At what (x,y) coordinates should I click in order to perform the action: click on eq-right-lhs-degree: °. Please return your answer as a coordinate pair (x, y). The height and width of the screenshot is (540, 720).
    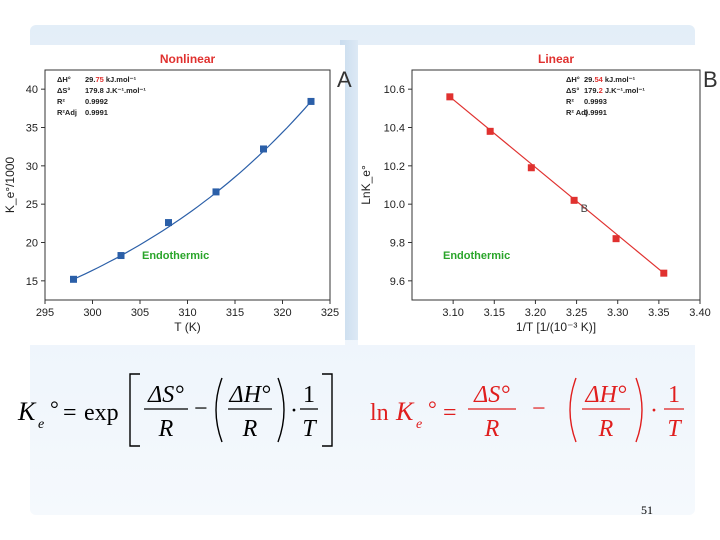
    Looking at the image, I should click on (432, 408).